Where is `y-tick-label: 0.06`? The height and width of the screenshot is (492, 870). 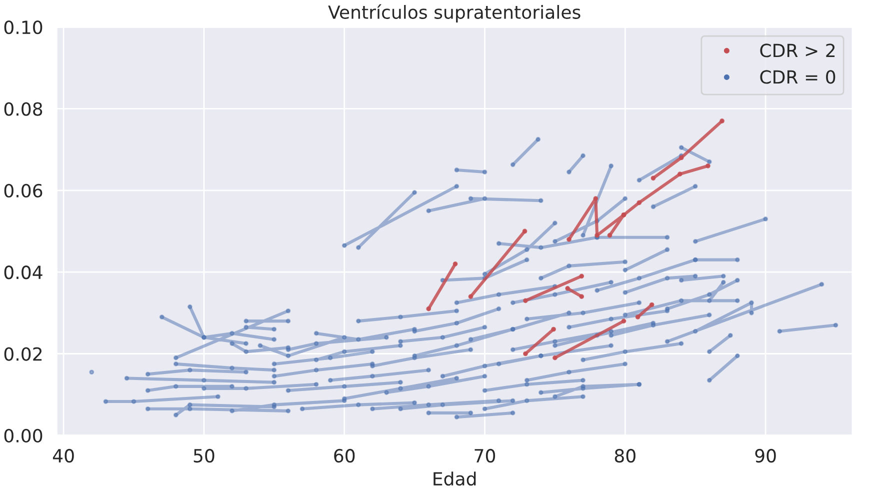 y-tick-label: 0.06 is located at coordinates (23, 191).